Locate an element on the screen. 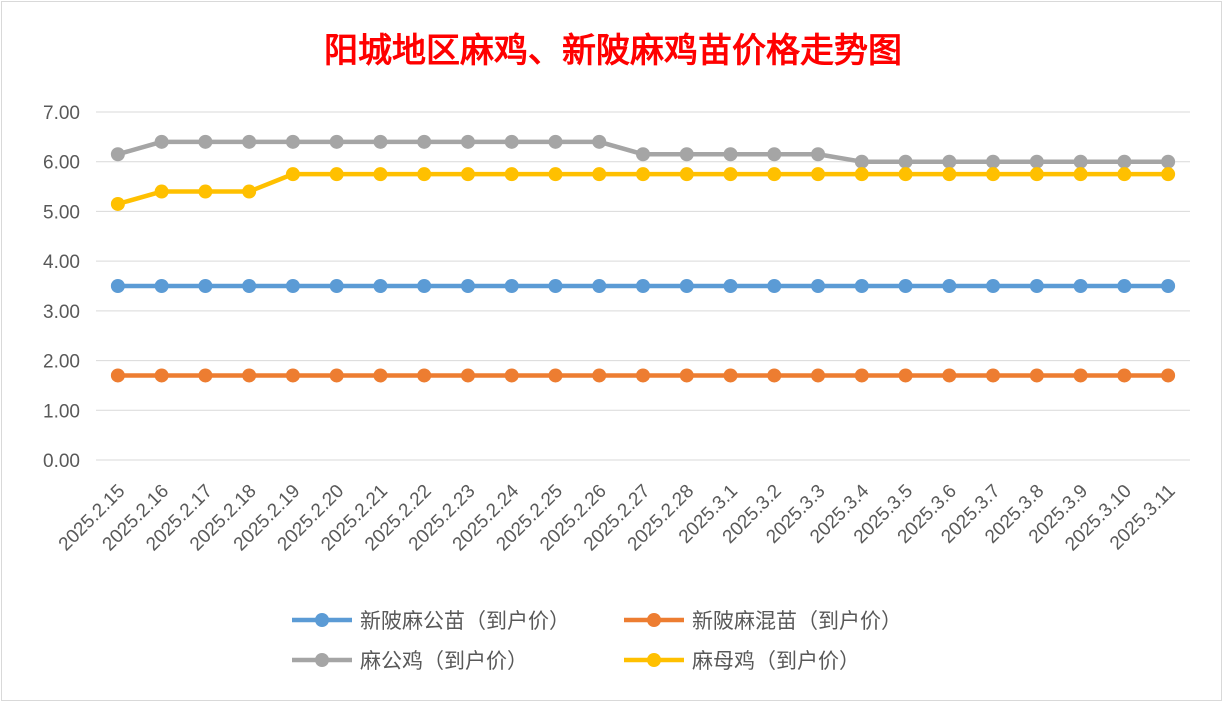 The height and width of the screenshot is (702, 1223). legend-item: 新陂麻公苗（到户价） is located at coordinates (431, 621).